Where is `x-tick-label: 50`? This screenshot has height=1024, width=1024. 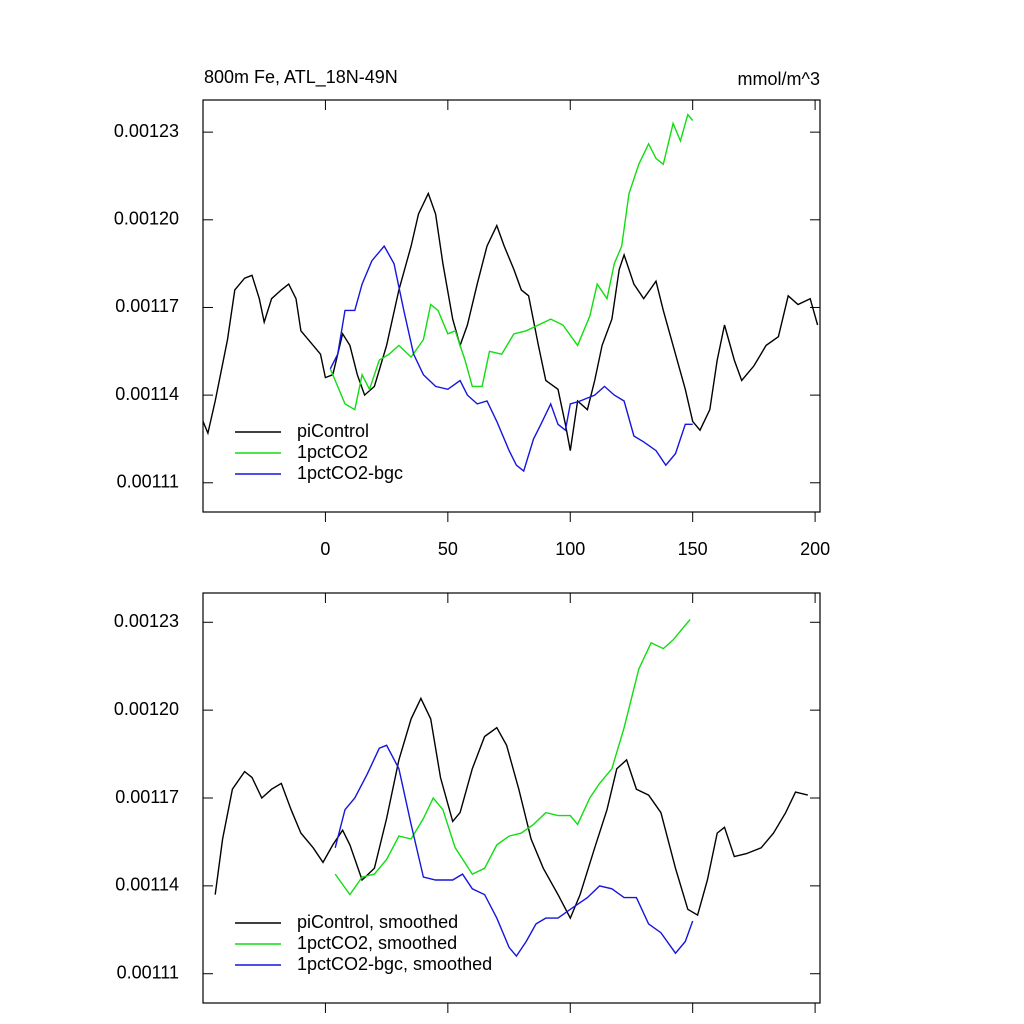
x-tick-label: 50 is located at coordinates (448, 549).